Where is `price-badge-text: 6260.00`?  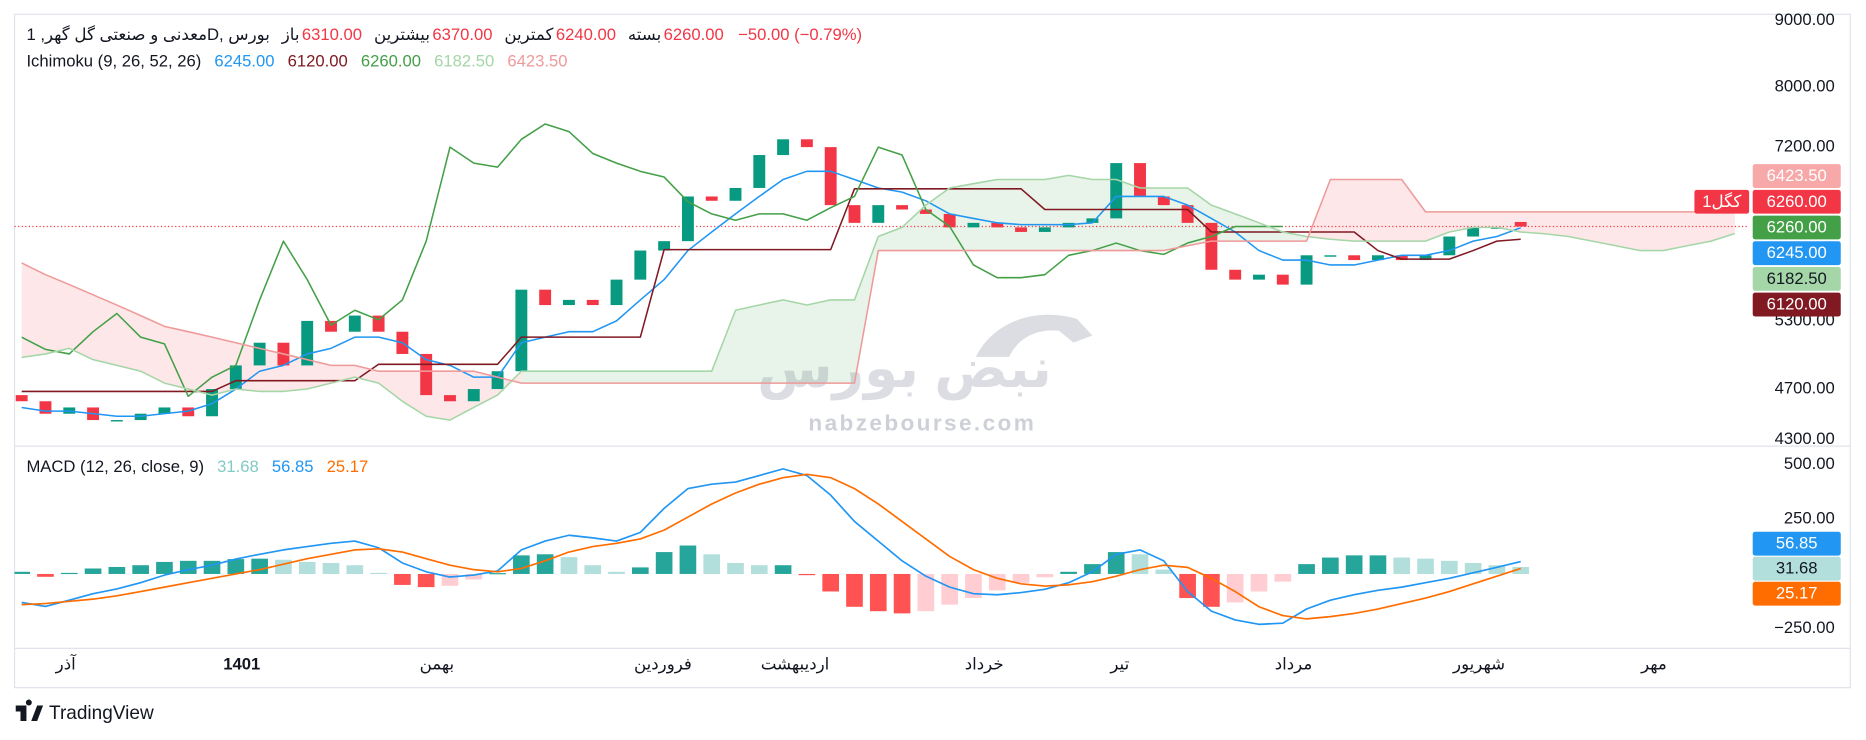 price-badge-text: 6260.00 is located at coordinates (1797, 201).